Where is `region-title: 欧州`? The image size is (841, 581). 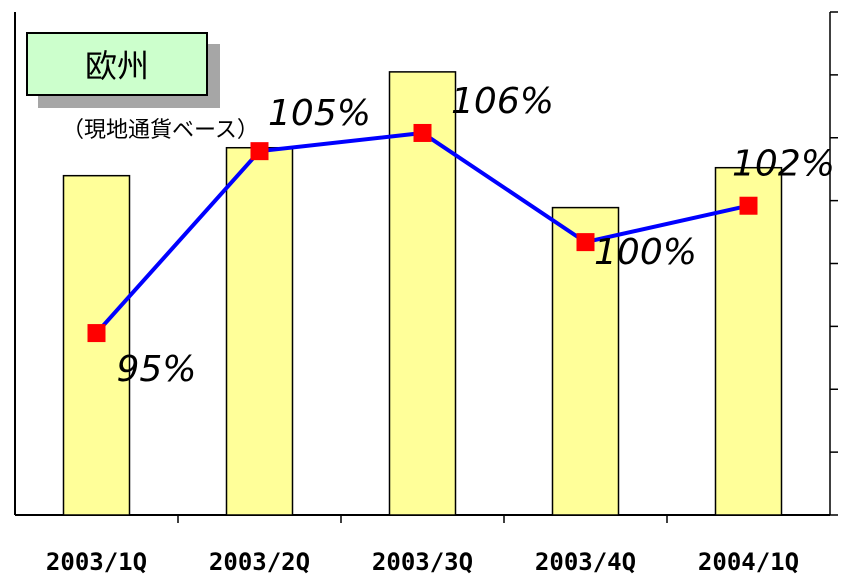 region-title: 欧州 is located at coordinates (116, 66).